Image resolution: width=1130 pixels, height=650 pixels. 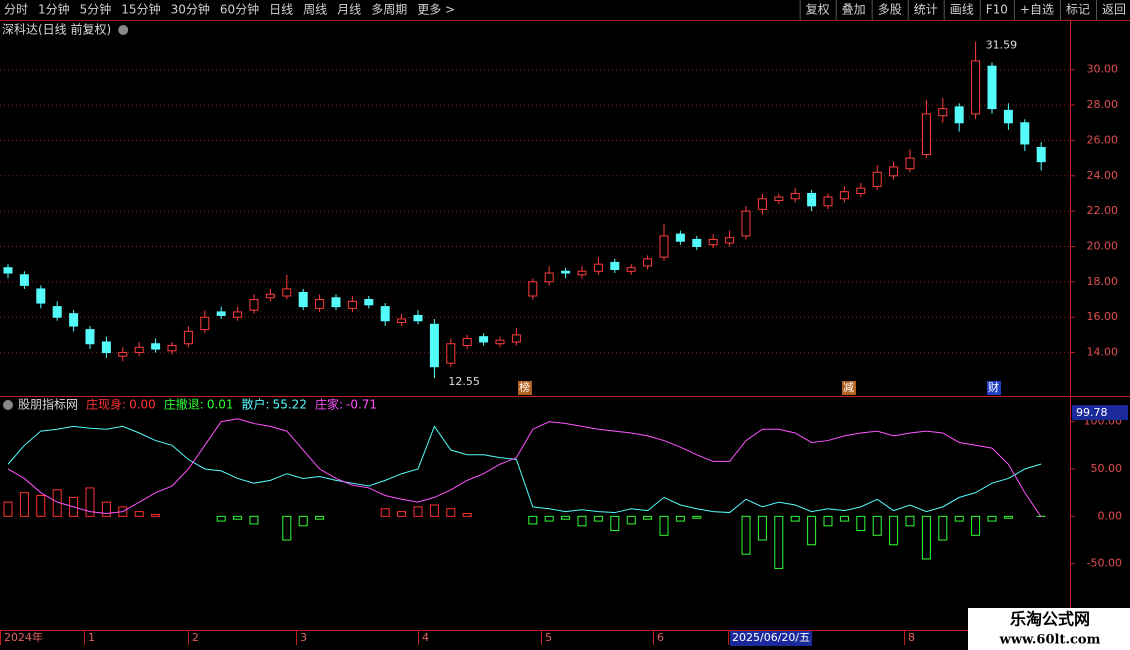 I want to click on legend-value: -0.71, so click(x=361, y=405).